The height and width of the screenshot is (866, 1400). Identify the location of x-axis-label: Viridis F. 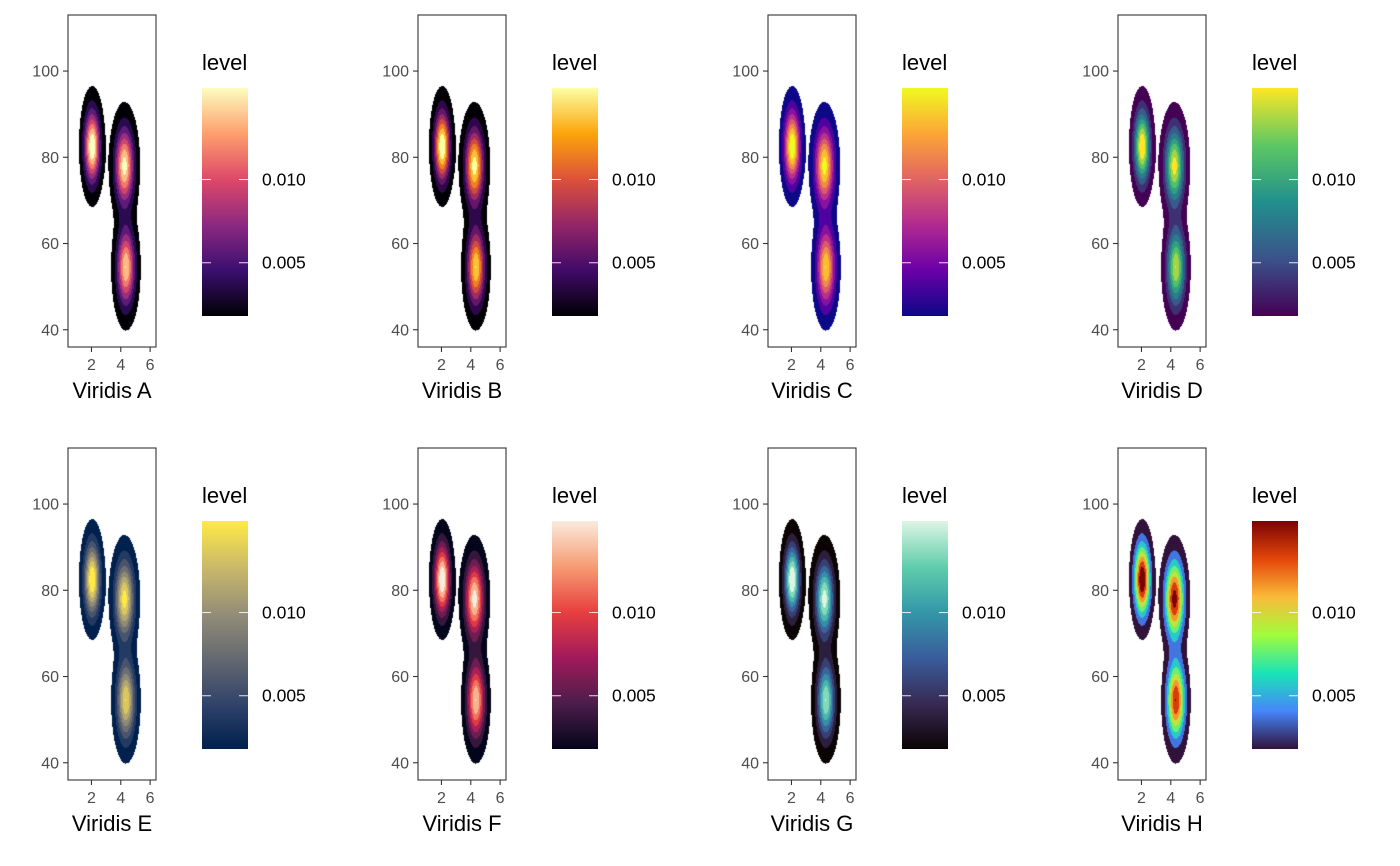
(461, 823).